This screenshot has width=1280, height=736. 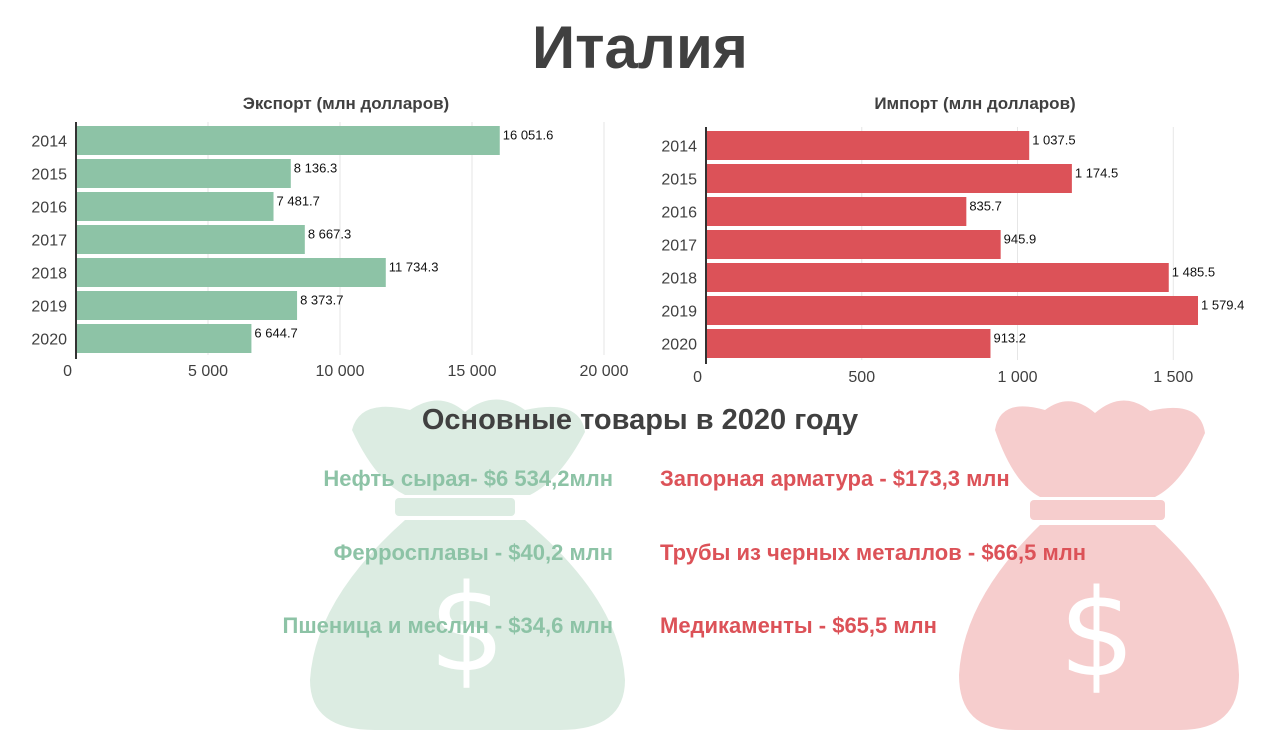 What do you see at coordinates (1009, 338) in the screenshot?
I see `data-label: 913.2` at bounding box center [1009, 338].